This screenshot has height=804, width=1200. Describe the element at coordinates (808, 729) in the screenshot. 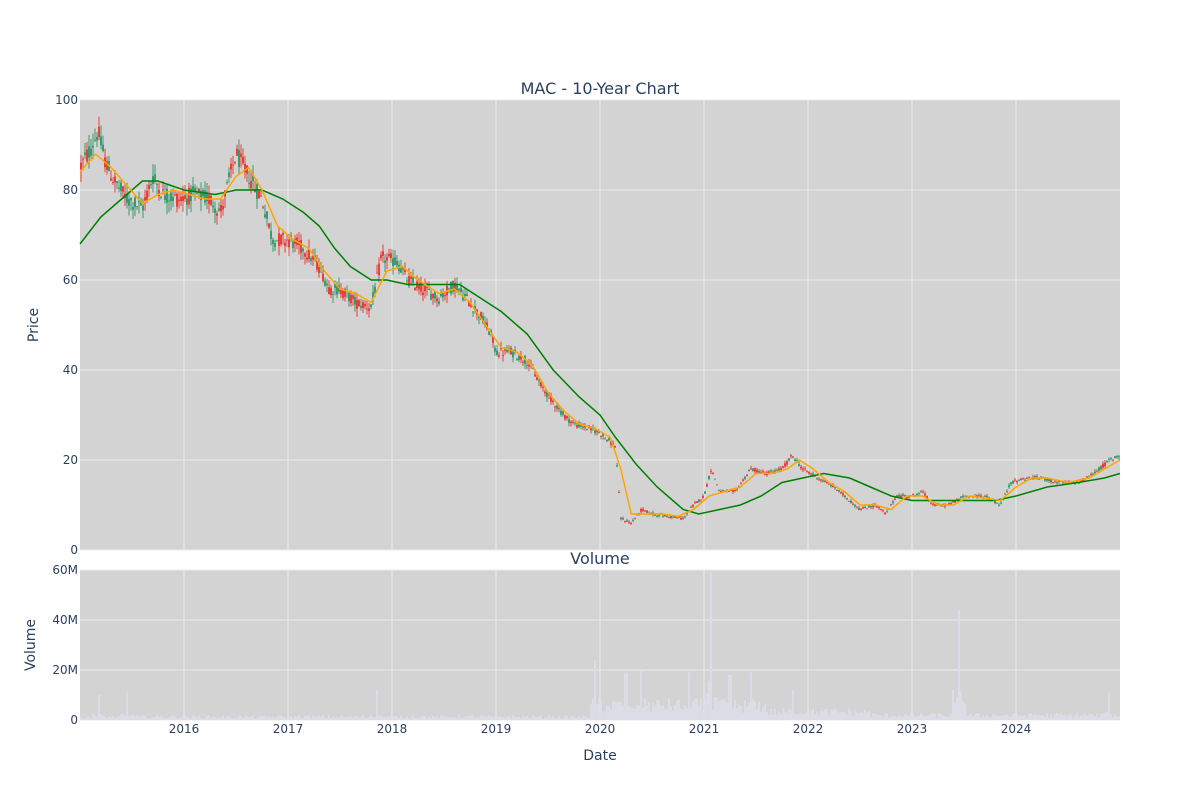

I see `date-x-tick-label: 2022` at that location.